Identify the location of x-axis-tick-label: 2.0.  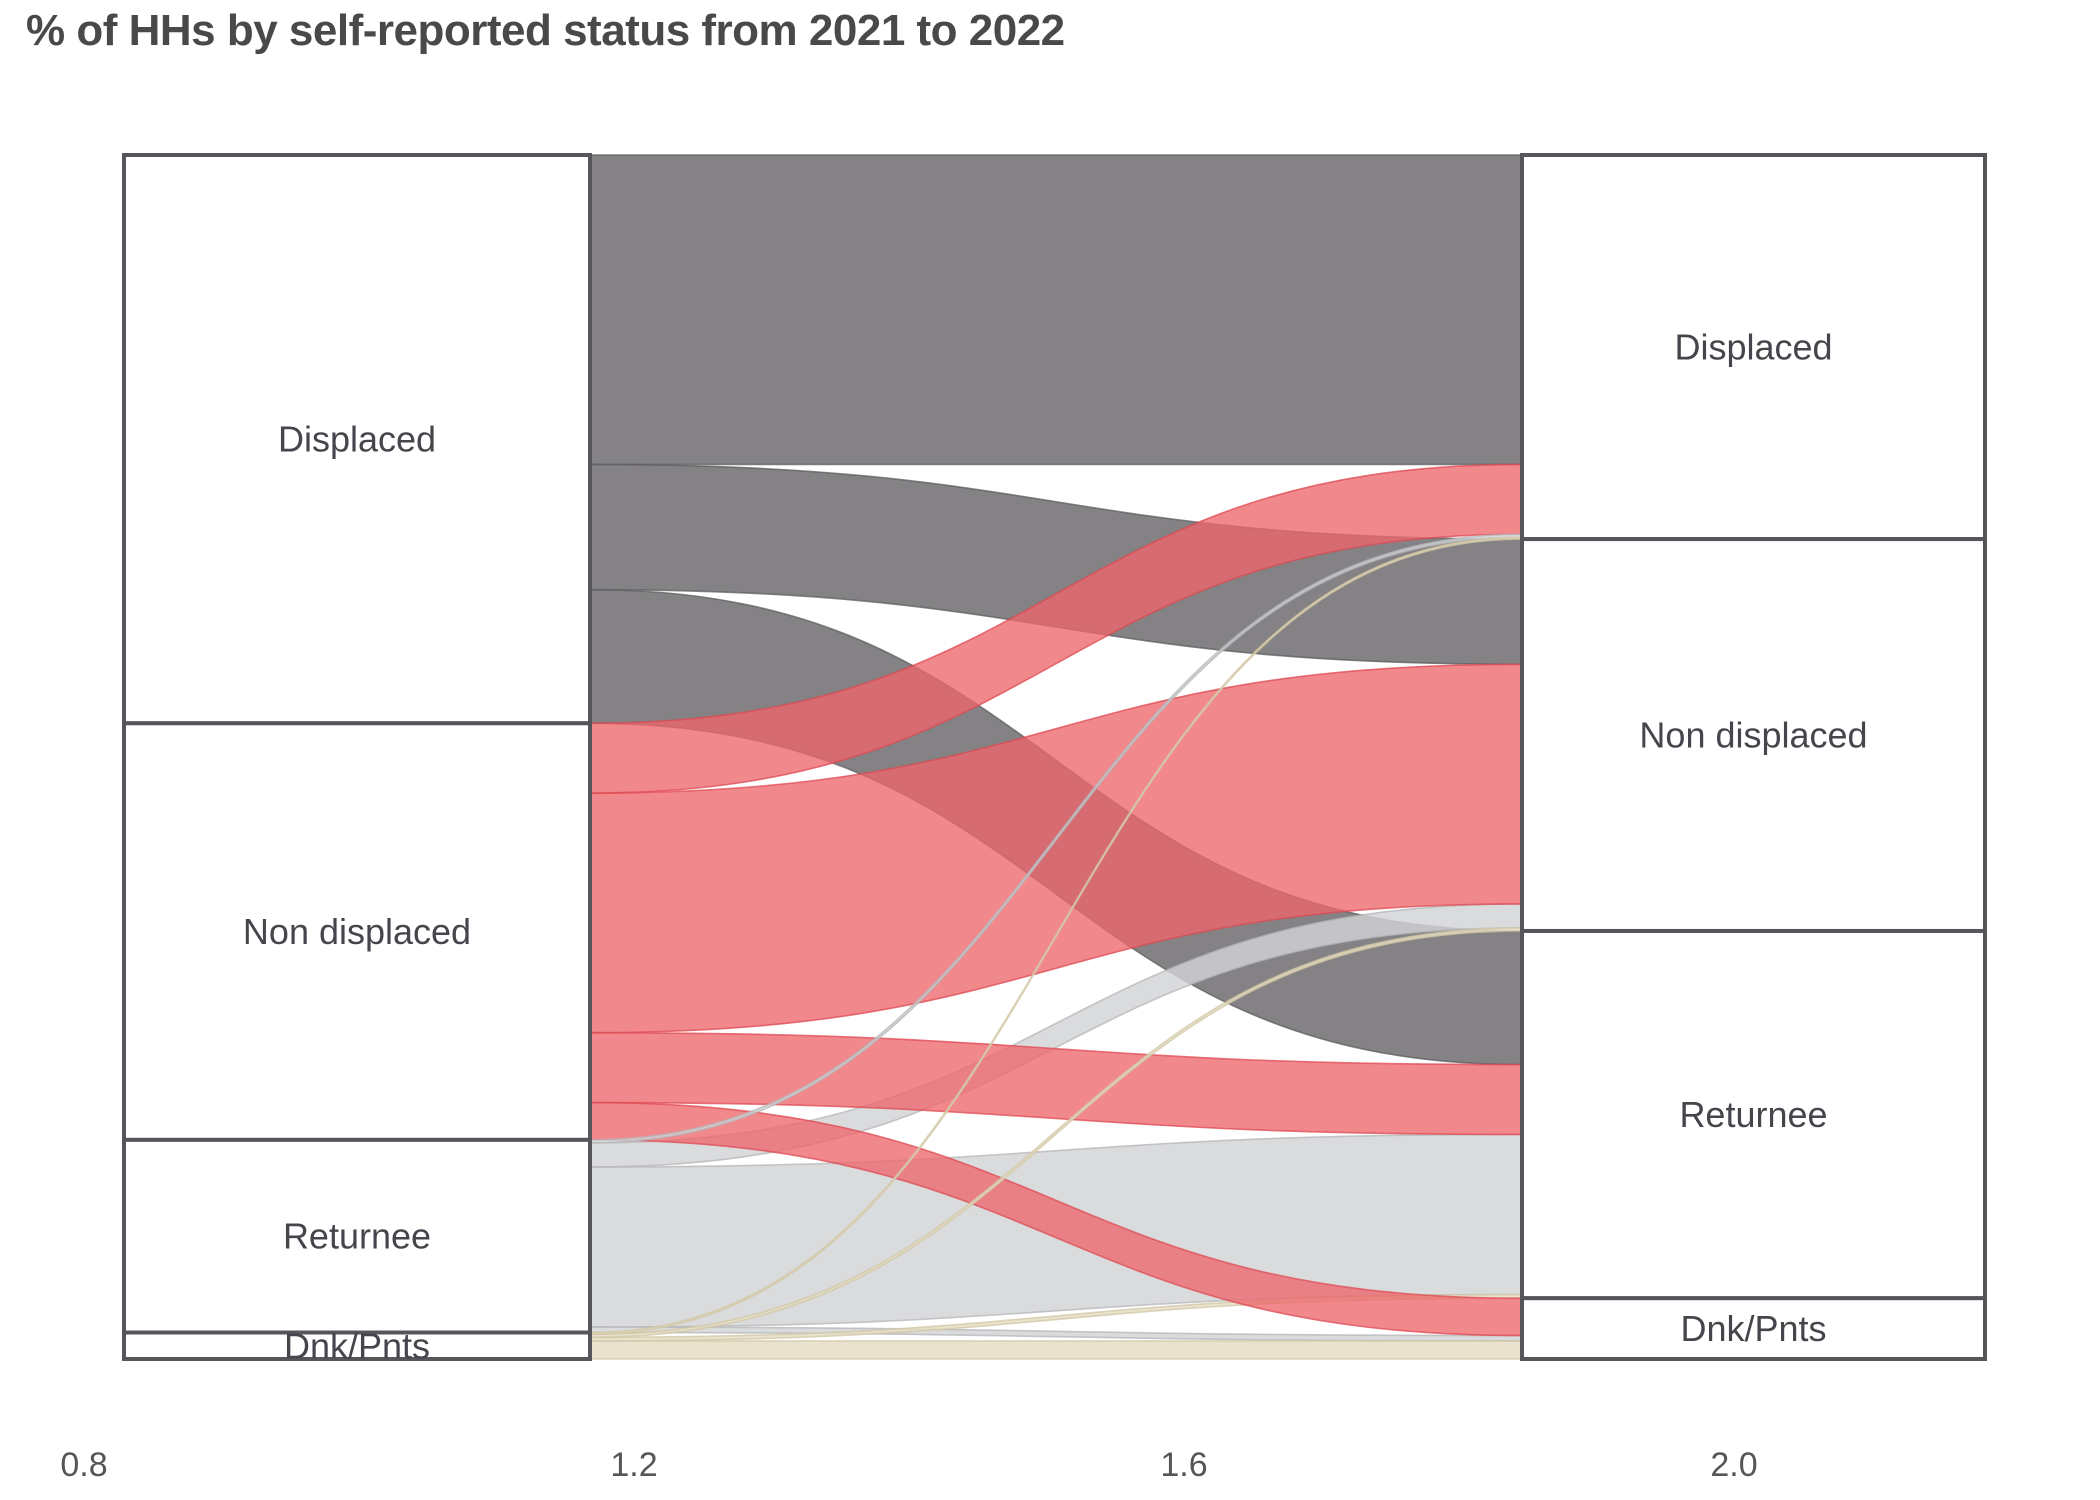
(1733, 1465).